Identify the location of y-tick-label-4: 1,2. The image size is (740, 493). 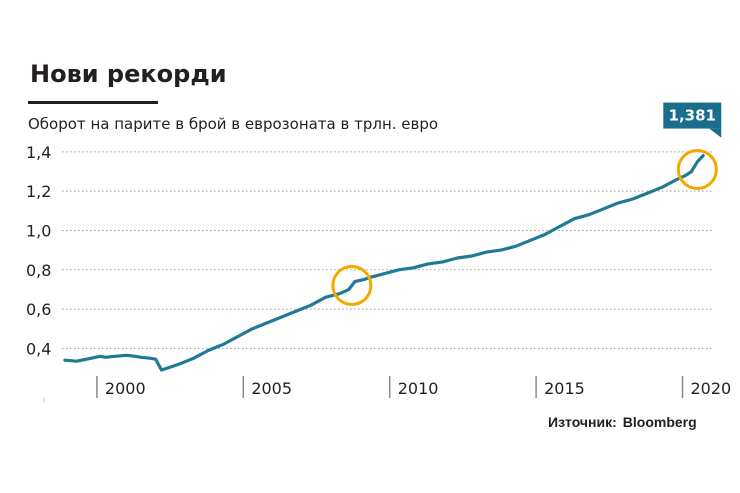
(38, 191).